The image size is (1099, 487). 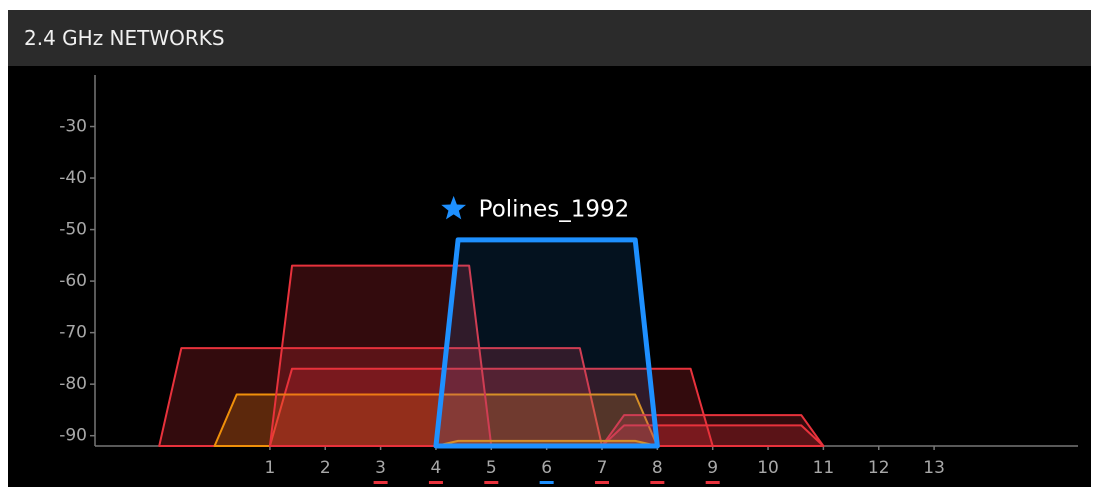 I want to click on y-tick-label: -80, so click(x=73, y=384).